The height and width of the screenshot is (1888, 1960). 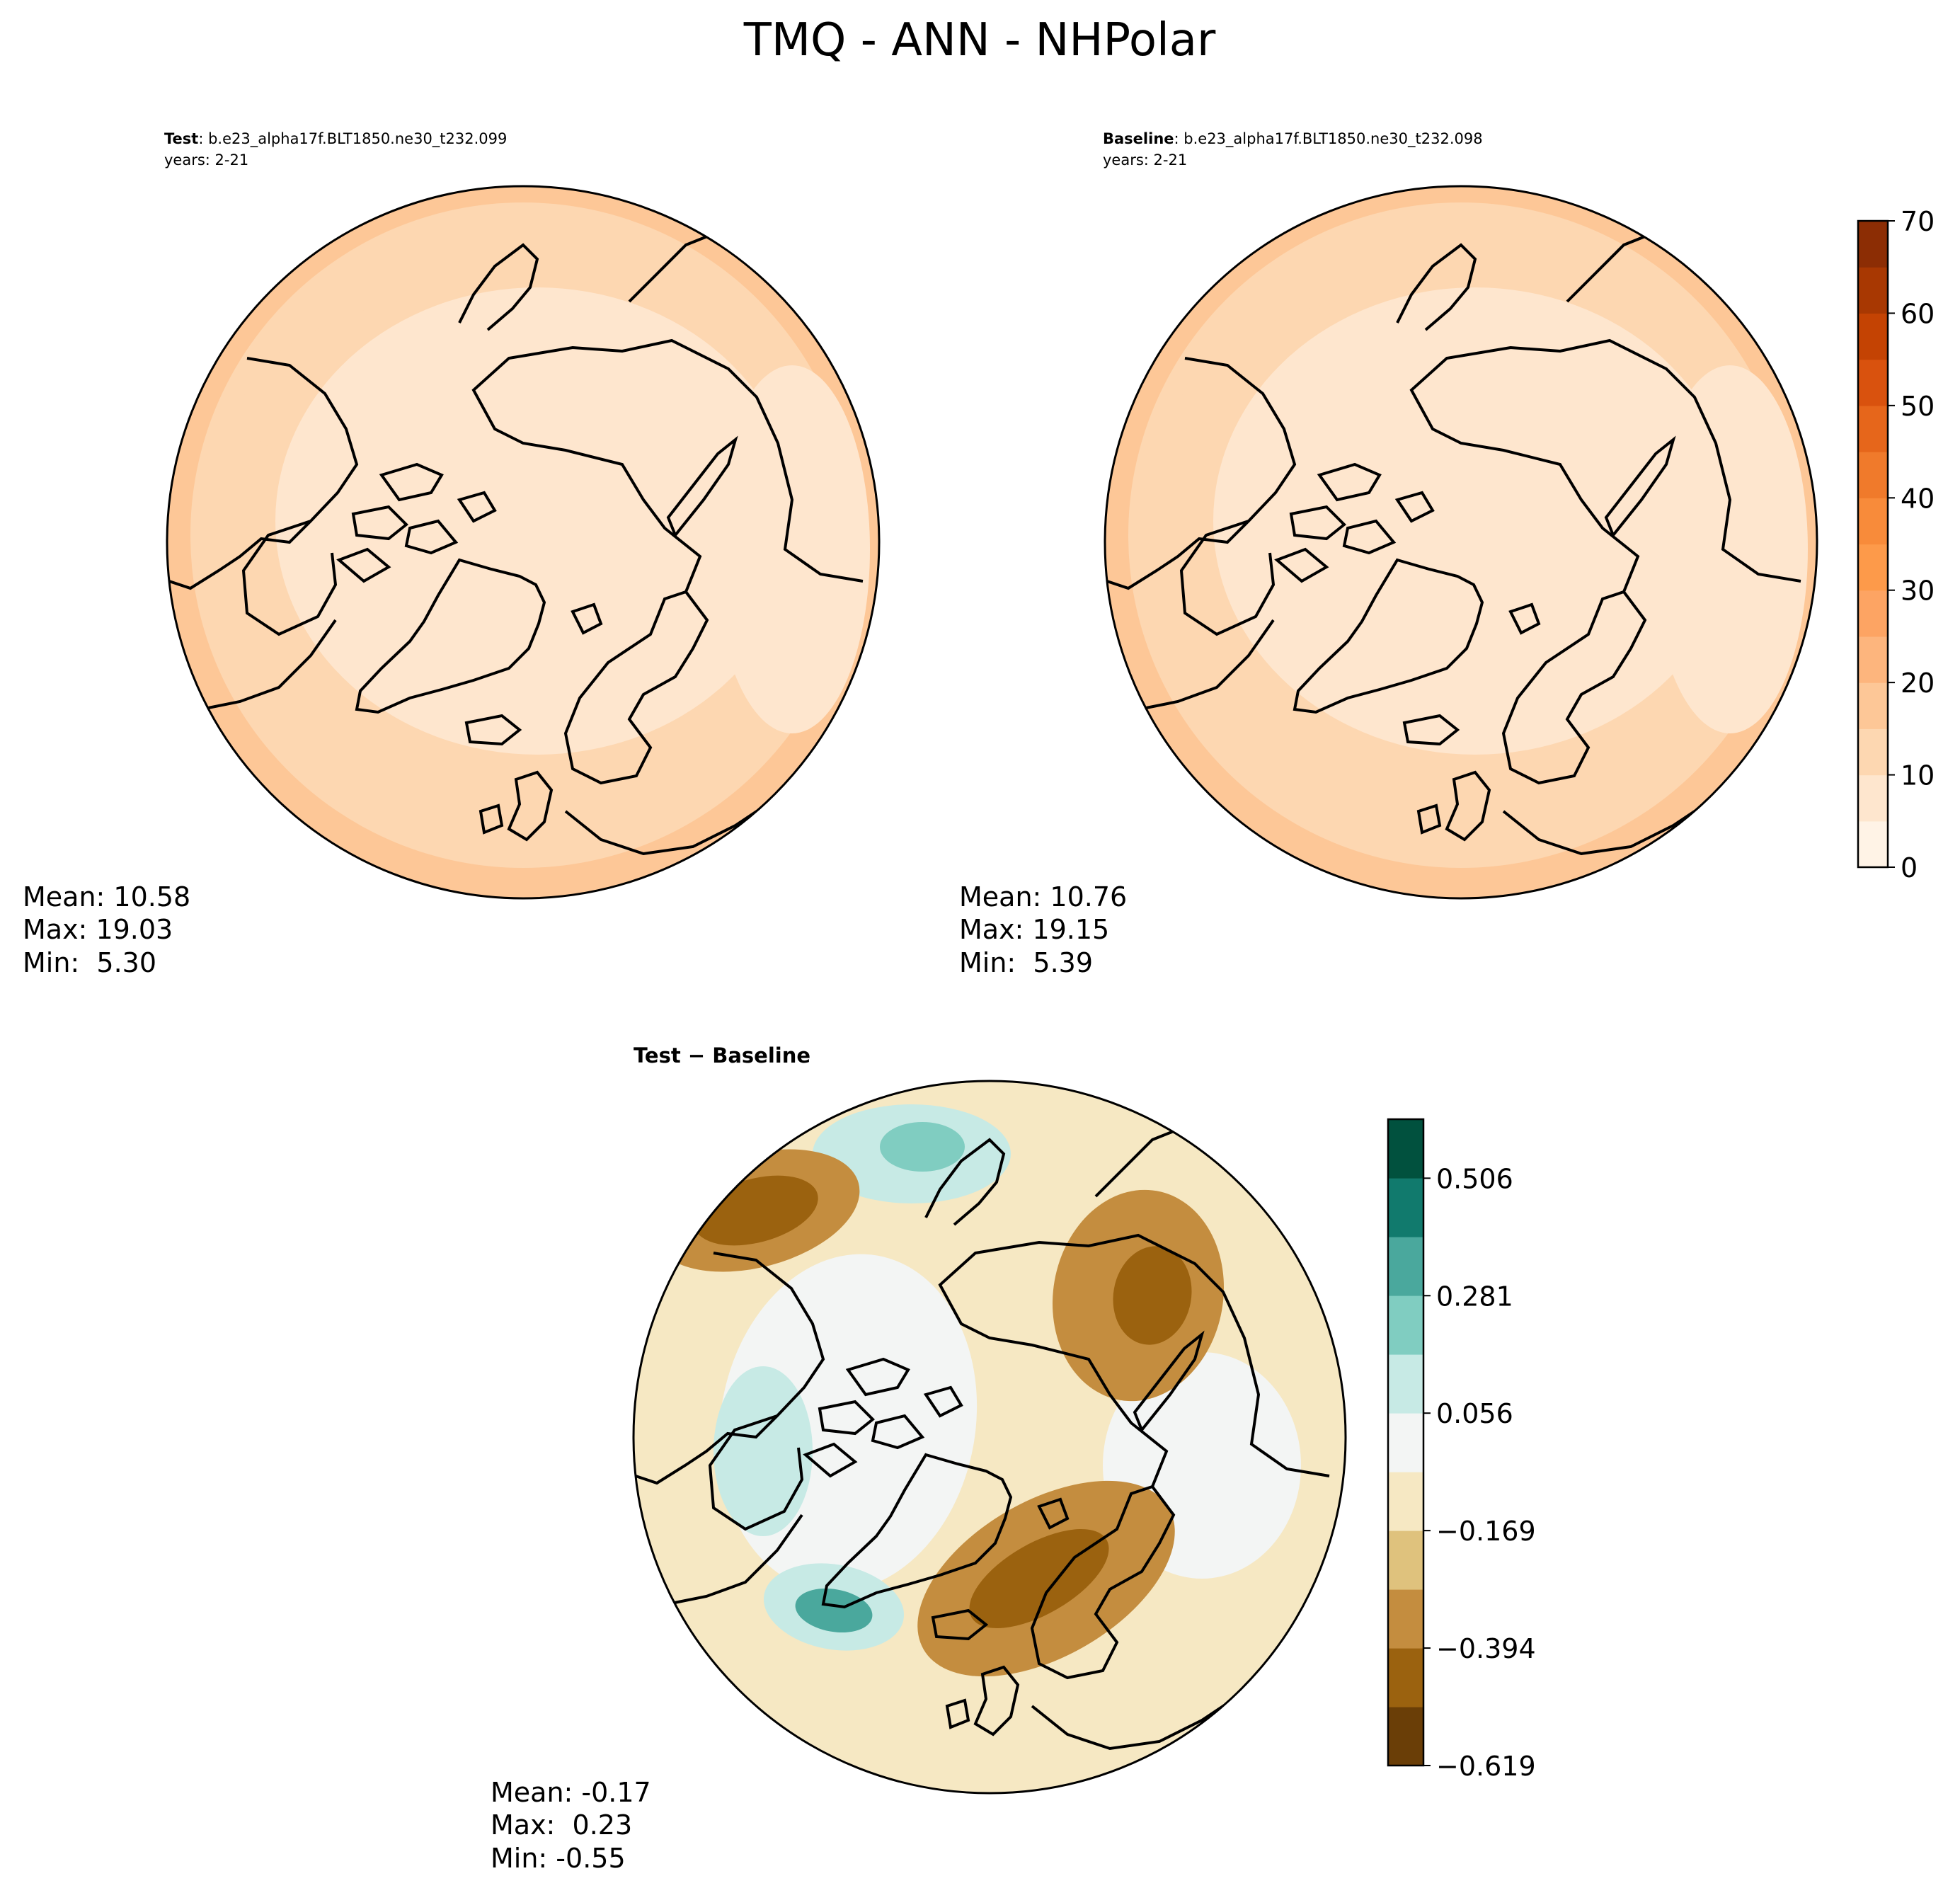 I want to click on difference-colorbar-tick-label: −0.394, so click(x=1486, y=1648).